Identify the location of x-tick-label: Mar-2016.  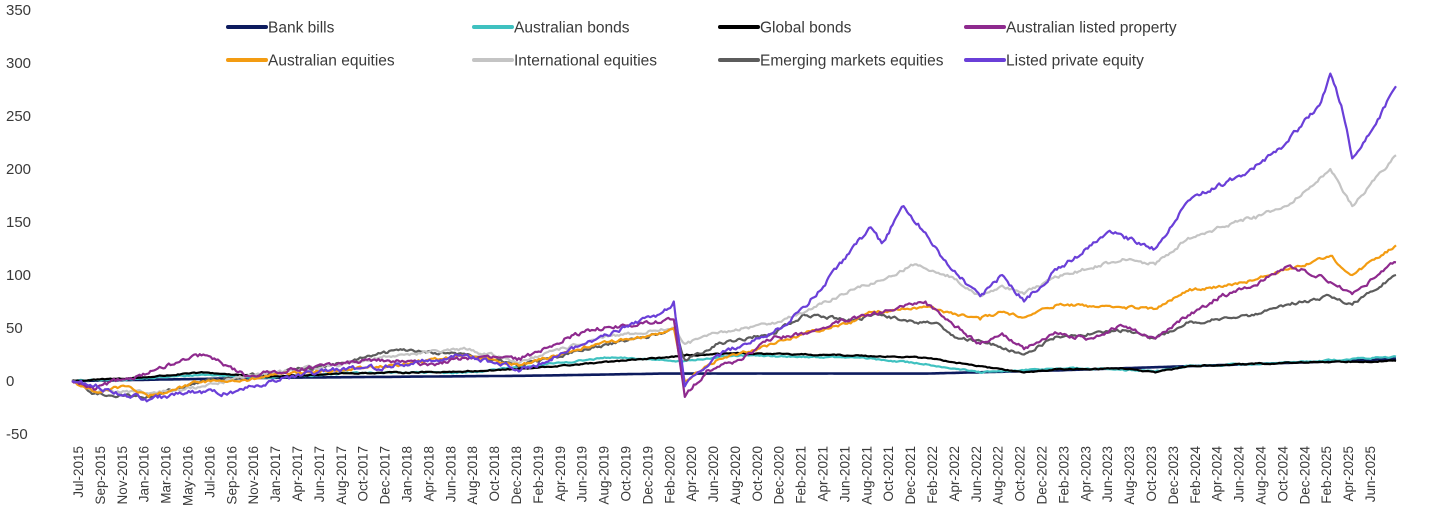
(166, 475).